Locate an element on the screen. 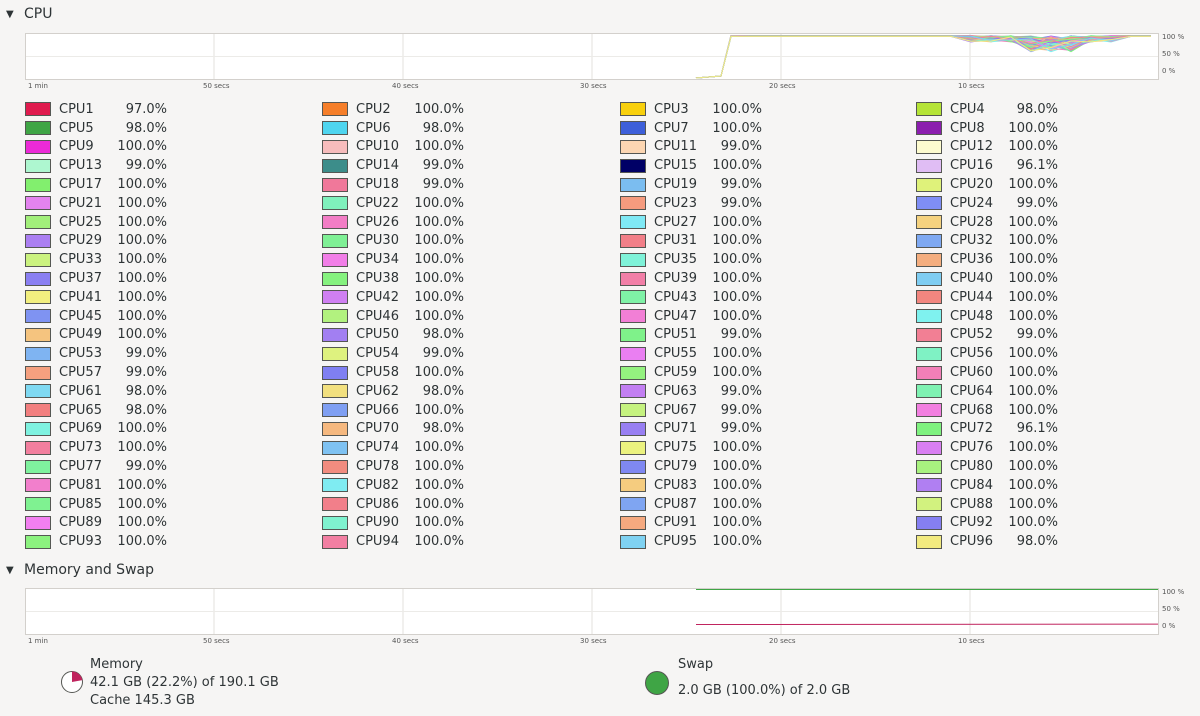 The width and height of the screenshot is (1200, 716). cpu-legend-item: CPU40 100.0% is located at coordinates (987, 278).